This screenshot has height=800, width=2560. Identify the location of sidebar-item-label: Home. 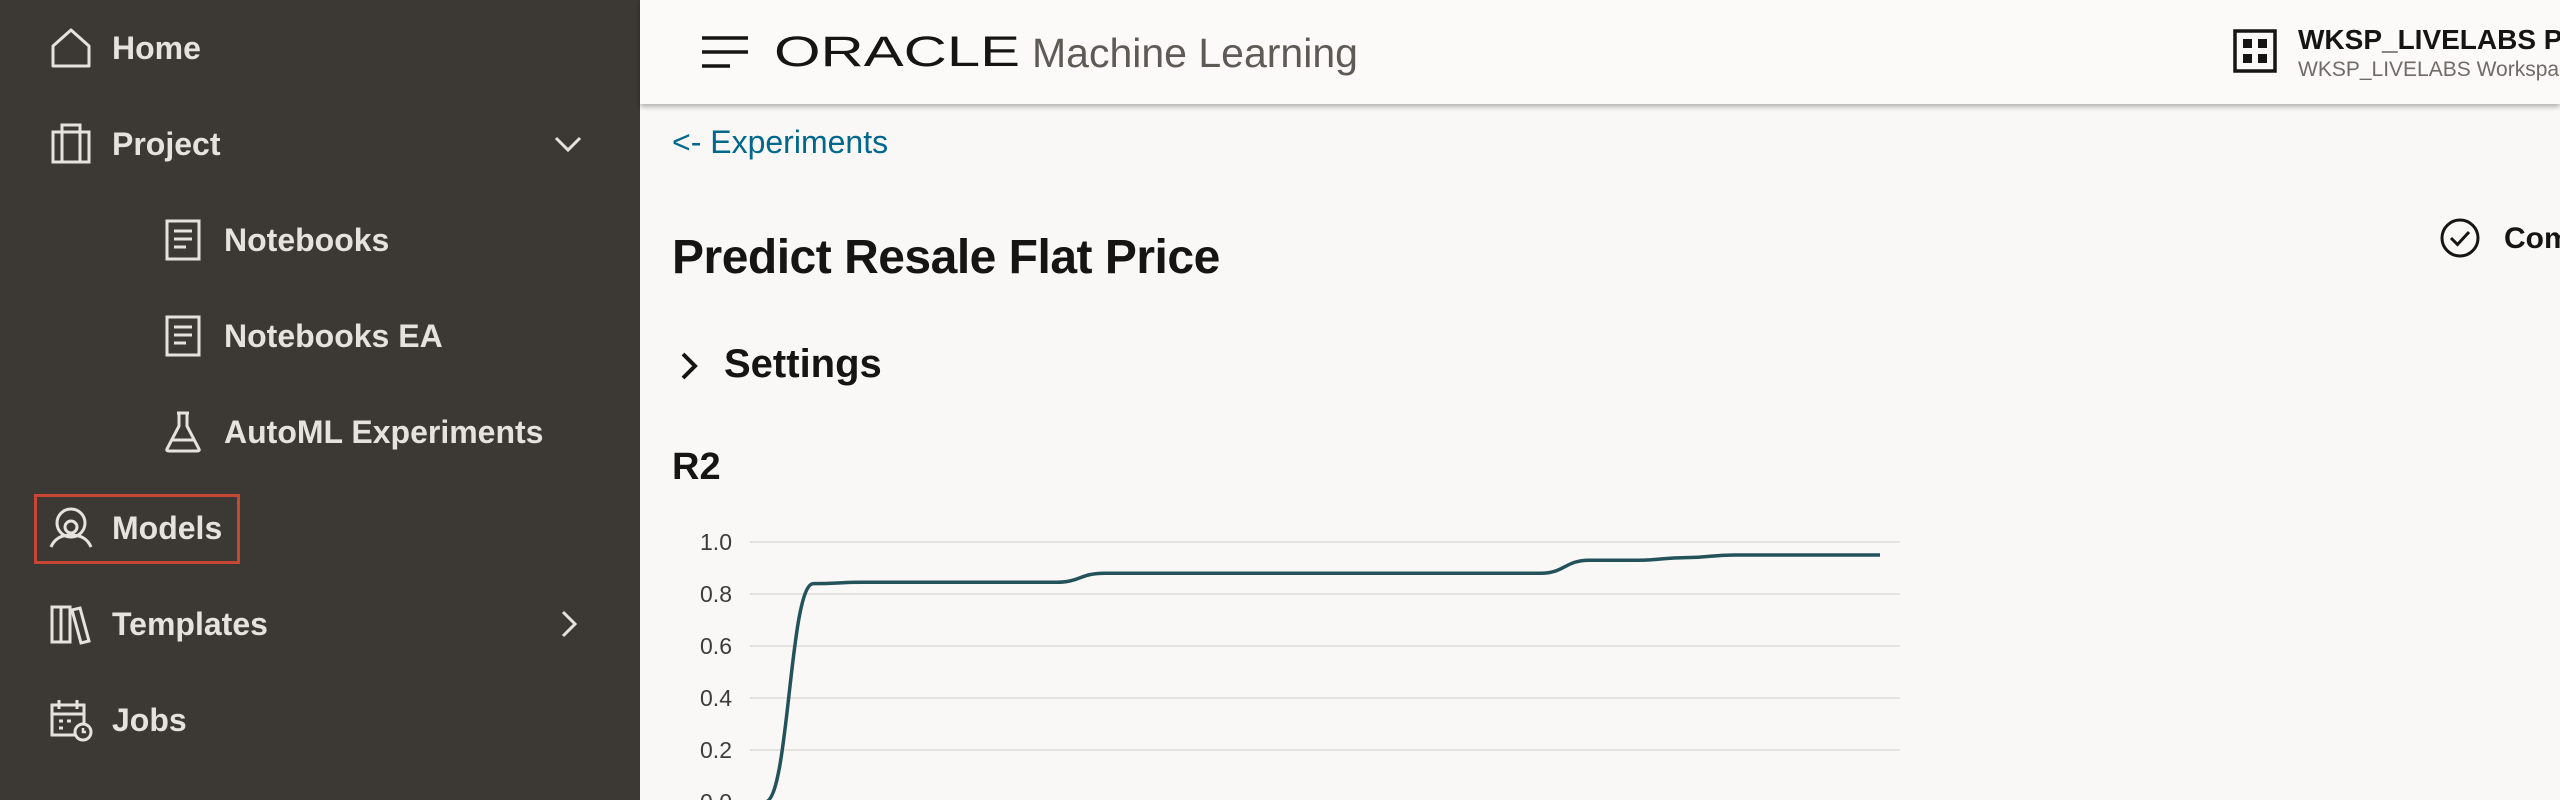
(156, 47).